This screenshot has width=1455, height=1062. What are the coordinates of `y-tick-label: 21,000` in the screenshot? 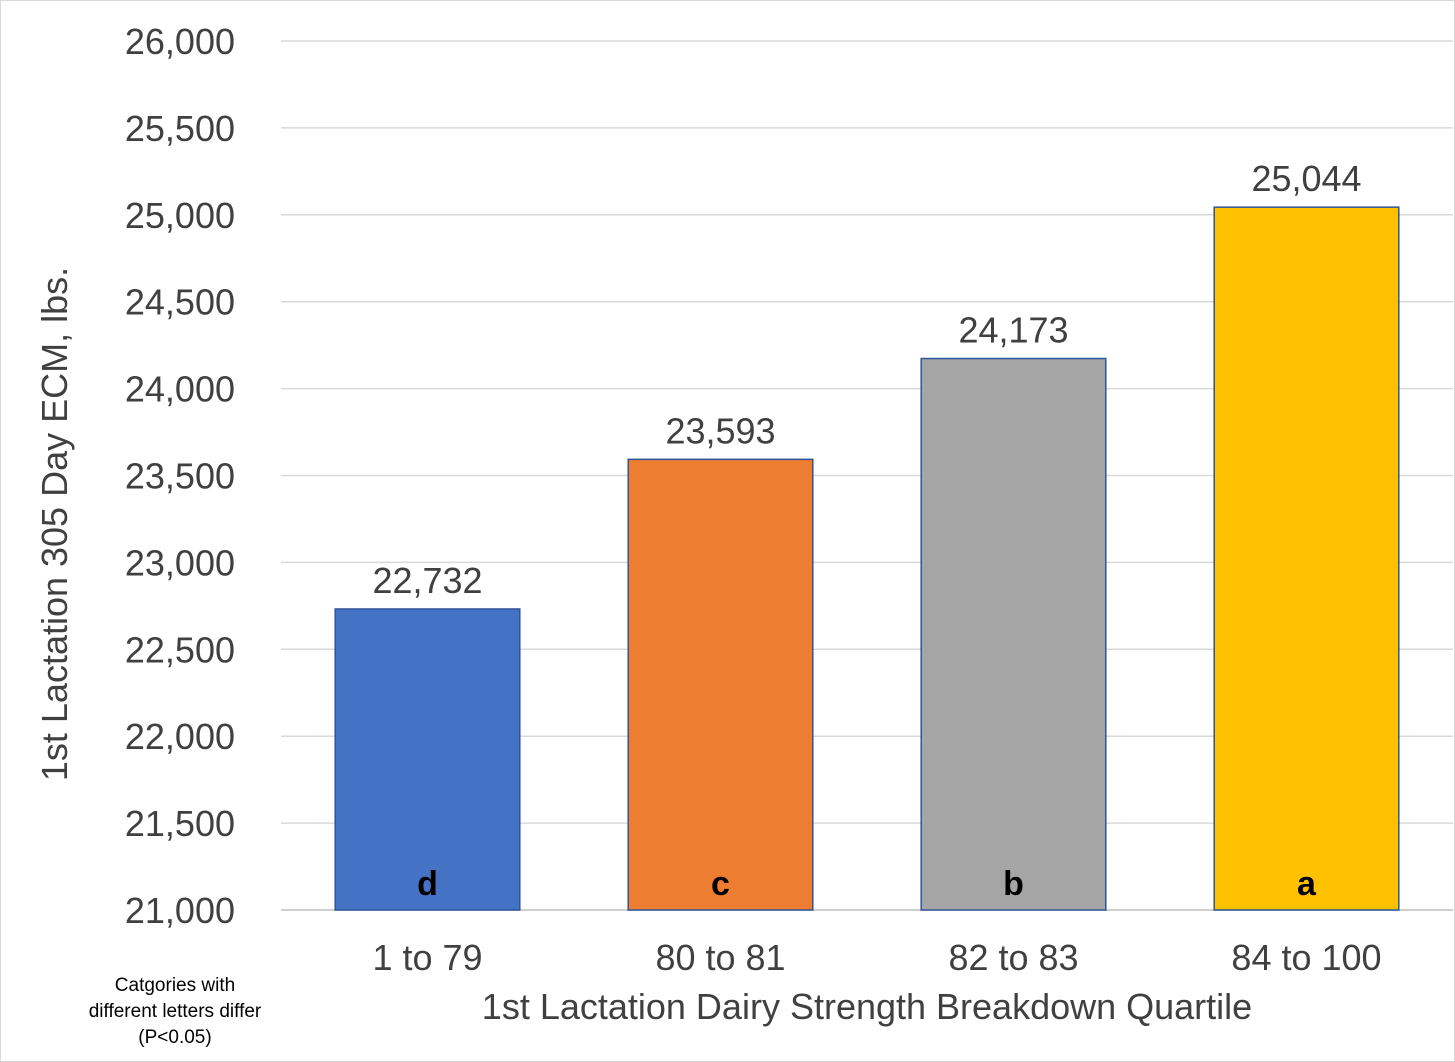 It's located at (180, 910).